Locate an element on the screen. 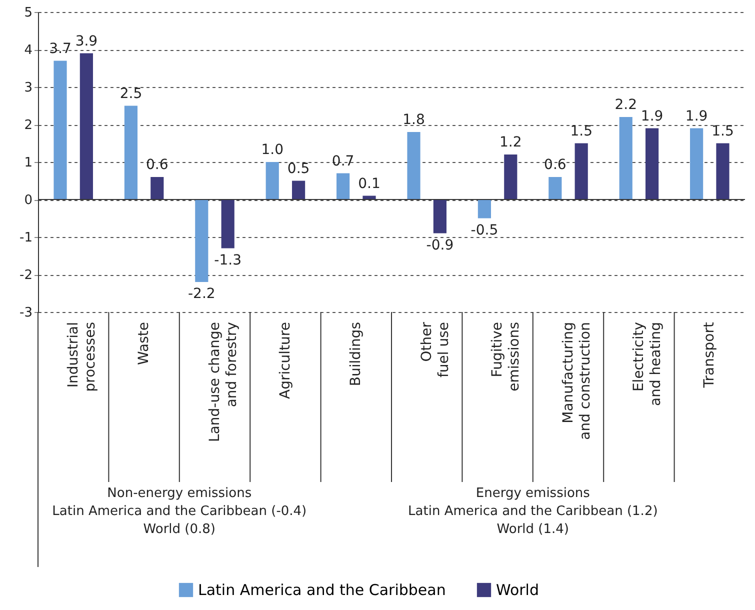 This screenshot has height=610, width=755. y-tick-label: -3 is located at coordinates (26, 313).